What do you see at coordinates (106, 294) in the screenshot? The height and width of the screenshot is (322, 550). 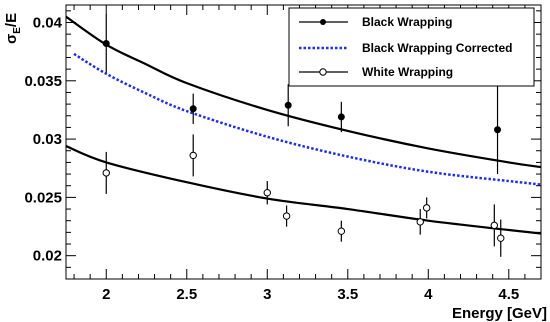 I see `x-tick-label: 2` at bounding box center [106, 294].